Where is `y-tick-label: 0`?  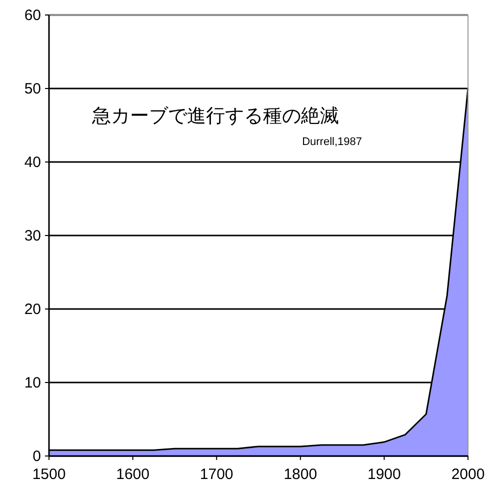
y-tick-label: 0 is located at coordinates (36, 456).